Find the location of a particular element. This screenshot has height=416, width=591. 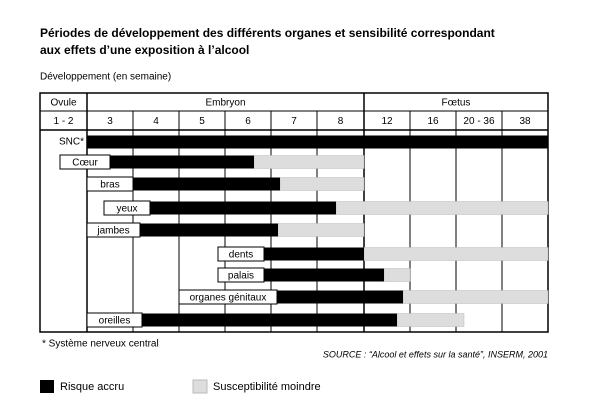

row-label: organes génitaux is located at coordinates (228, 298).